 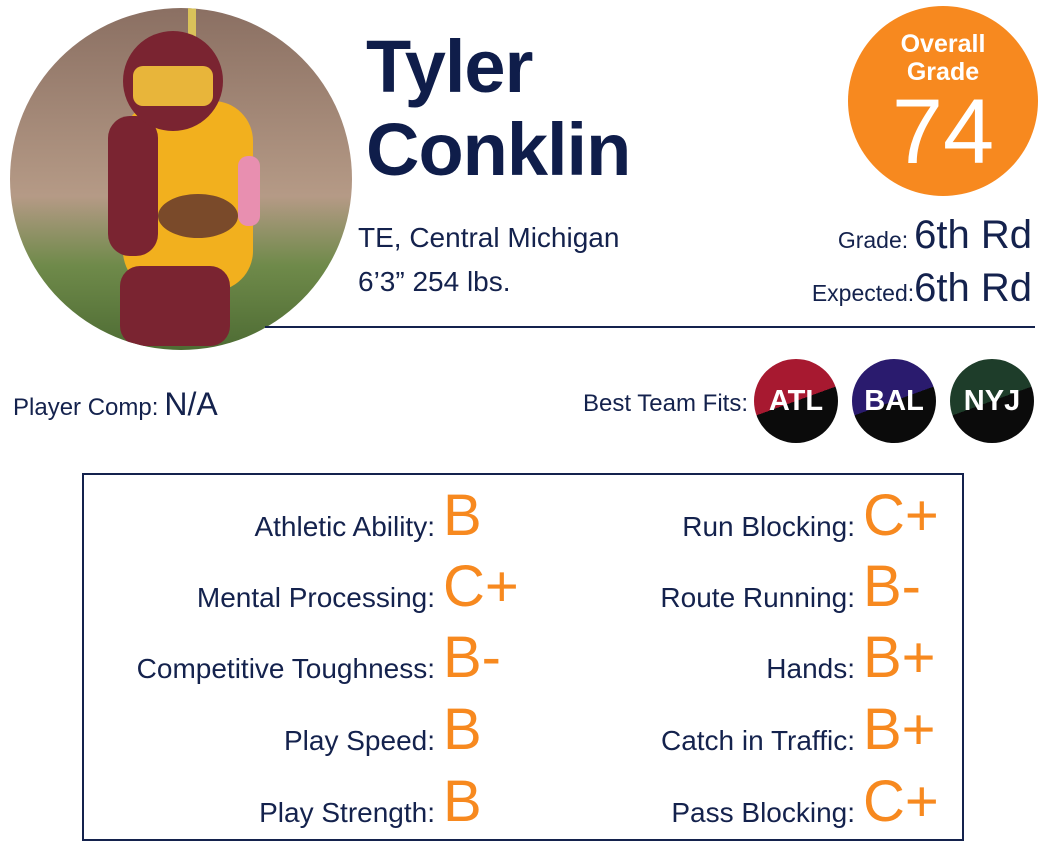 I want to click on skill-label: Pass Blocking:, so click(x=763, y=812).